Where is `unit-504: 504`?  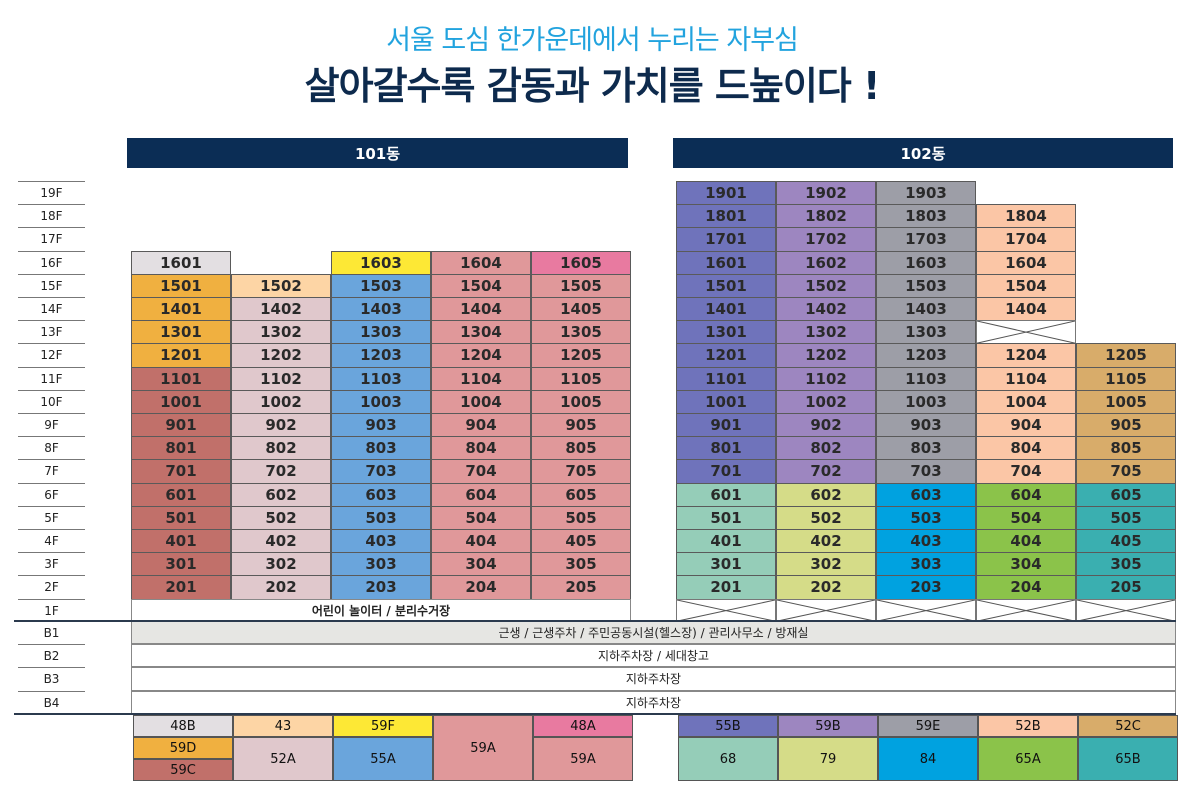 unit-504: 504 is located at coordinates (481, 517).